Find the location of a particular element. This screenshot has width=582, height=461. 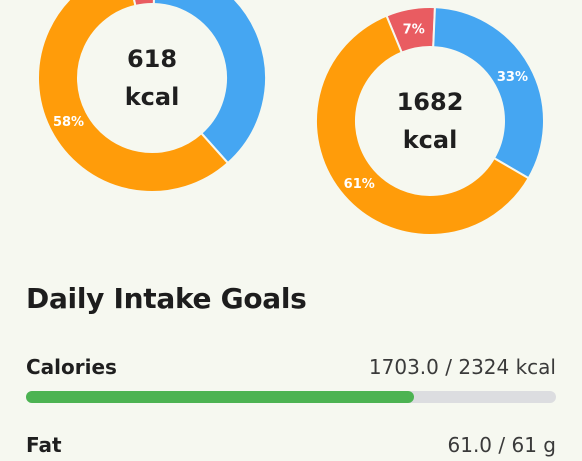

goal-value-calories: 1703.0 / 2324 kcal is located at coordinates (462, 367).